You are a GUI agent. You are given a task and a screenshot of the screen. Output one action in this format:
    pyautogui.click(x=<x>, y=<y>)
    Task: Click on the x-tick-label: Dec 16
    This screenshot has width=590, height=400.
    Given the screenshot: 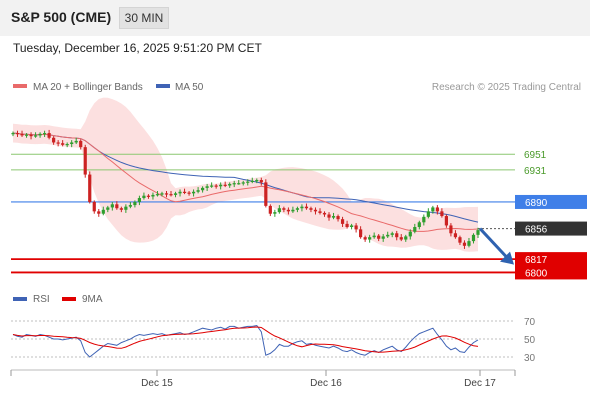 What is the action you would take?
    pyautogui.click(x=326, y=383)
    